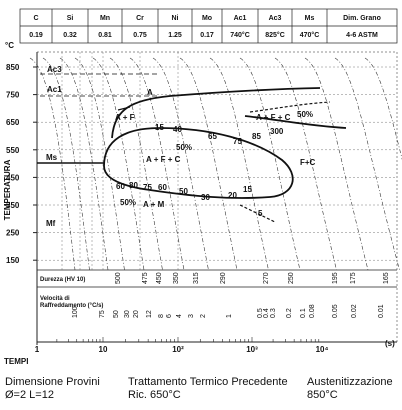 The image size is (402, 410). Describe the element at coordinates (312, 311) in the screenshot. I see `cooling-rate-value: 0.08` at that location.